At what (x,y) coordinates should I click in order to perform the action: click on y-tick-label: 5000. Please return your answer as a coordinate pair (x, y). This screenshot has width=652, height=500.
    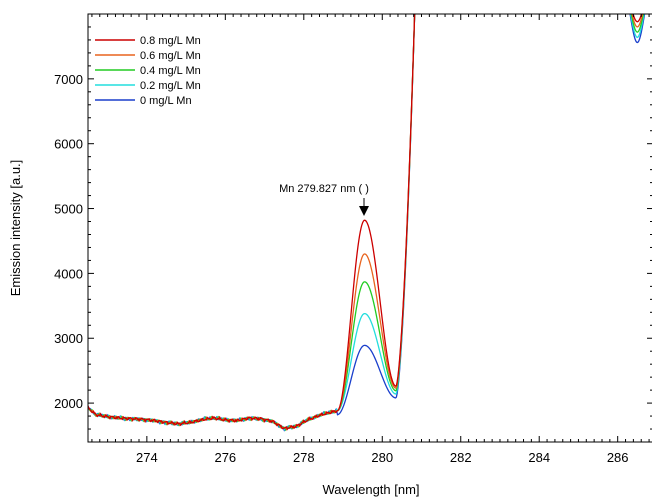
    Looking at the image, I should click on (68, 209).